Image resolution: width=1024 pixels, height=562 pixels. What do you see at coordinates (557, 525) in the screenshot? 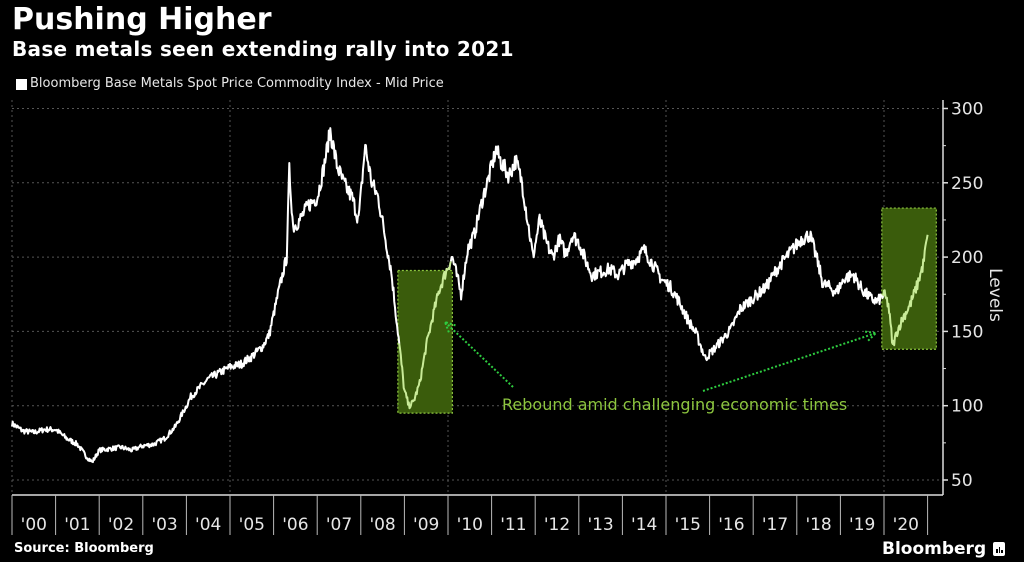
I see `x-tick-label: '12` at bounding box center [557, 525].